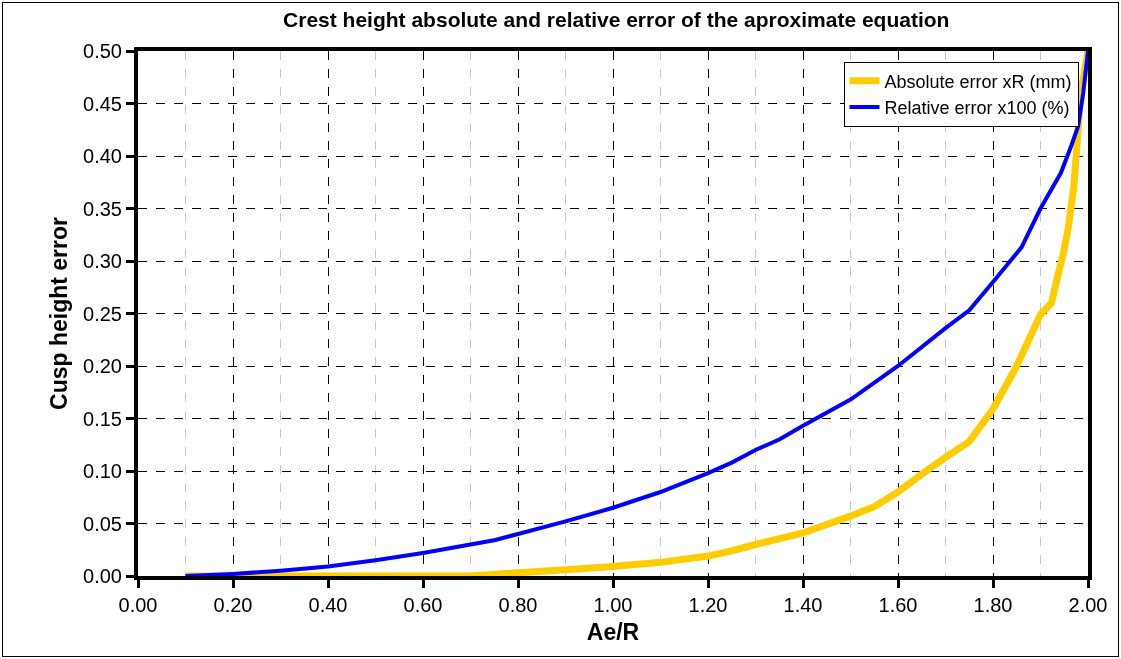 The image size is (1121, 659). What do you see at coordinates (708, 605) in the screenshot?
I see `x-tick-label: 1.20` at bounding box center [708, 605].